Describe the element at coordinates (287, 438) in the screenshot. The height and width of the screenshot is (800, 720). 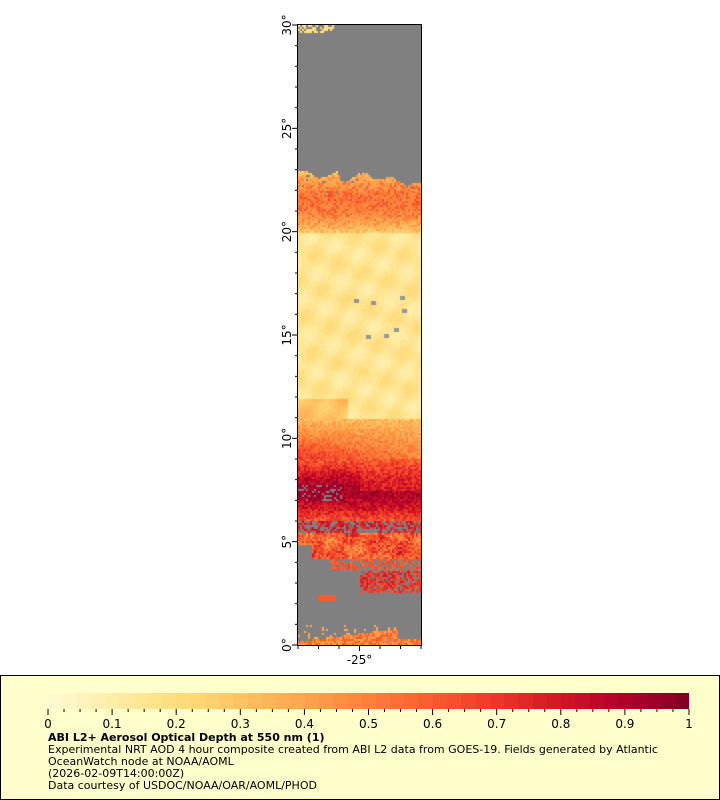
I see `lat-label: 10°` at that location.